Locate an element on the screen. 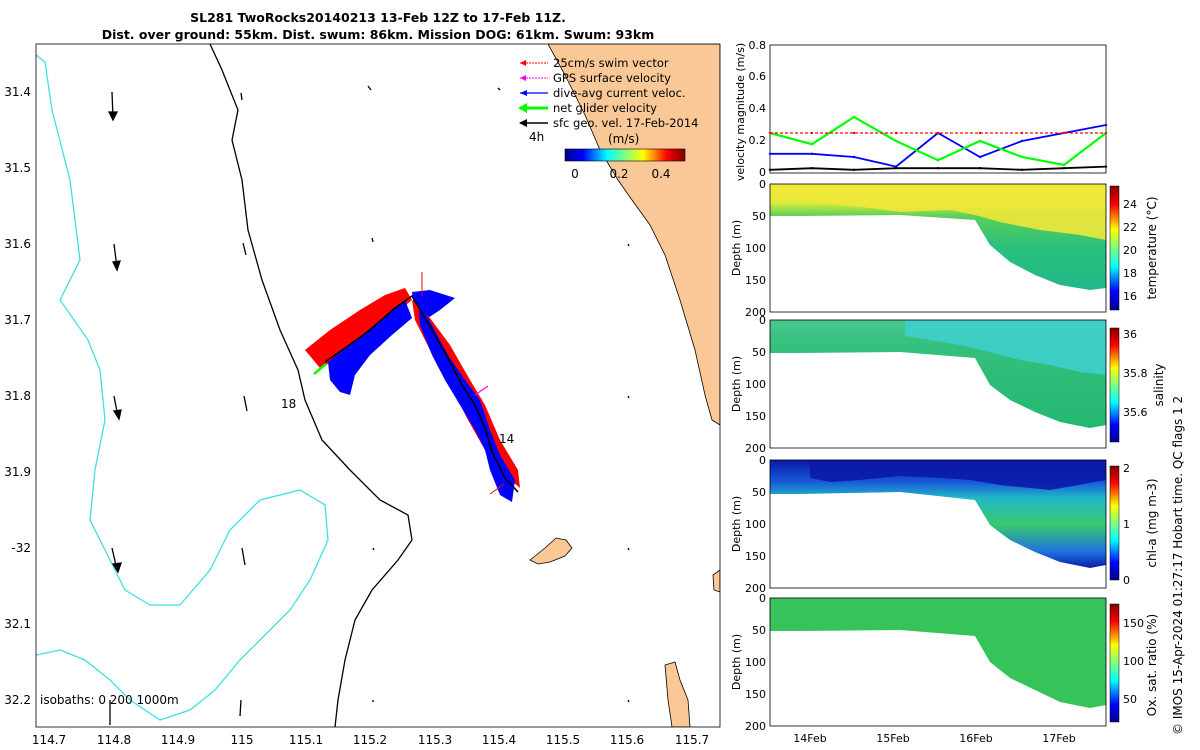  chla-surface-layer is located at coordinates (958, 475).